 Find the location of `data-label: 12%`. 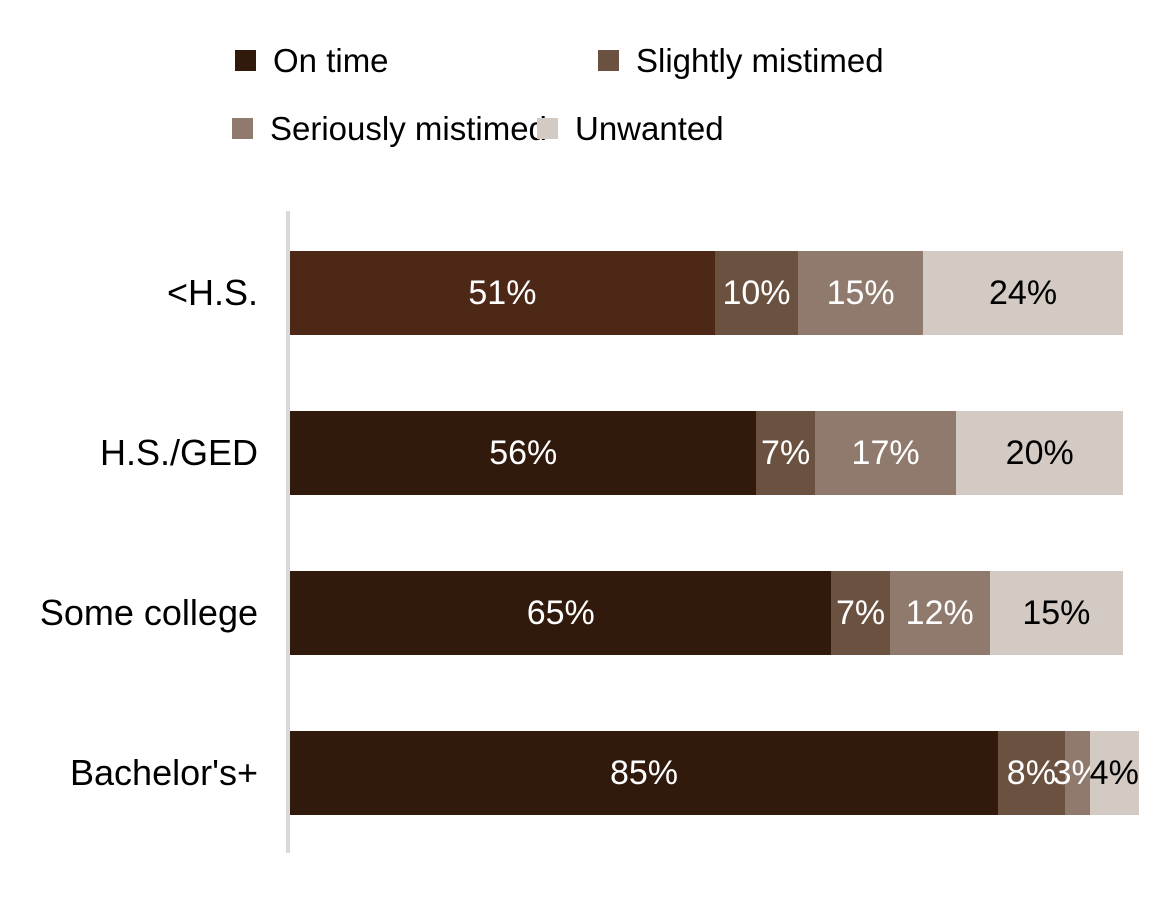

data-label: 12% is located at coordinates (939, 613).